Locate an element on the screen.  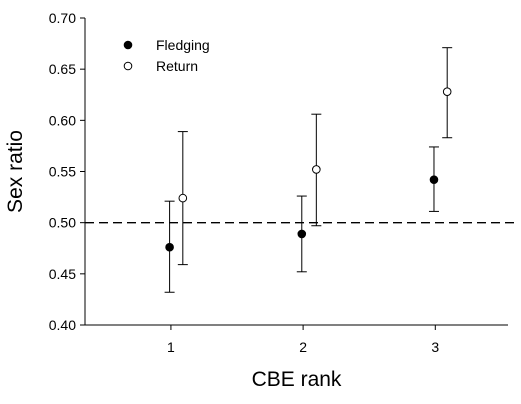
legend-marker-fledging is located at coordinates (128, 45).